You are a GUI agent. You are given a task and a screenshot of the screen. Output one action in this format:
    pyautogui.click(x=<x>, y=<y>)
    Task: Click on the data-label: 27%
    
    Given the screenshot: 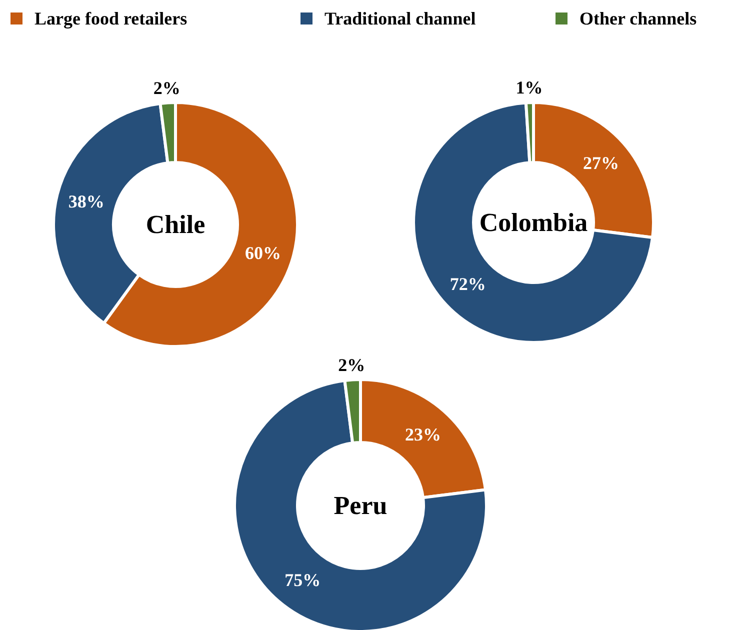 What is the action you would take?
    pyautogui.click(x=601, y=162)
    